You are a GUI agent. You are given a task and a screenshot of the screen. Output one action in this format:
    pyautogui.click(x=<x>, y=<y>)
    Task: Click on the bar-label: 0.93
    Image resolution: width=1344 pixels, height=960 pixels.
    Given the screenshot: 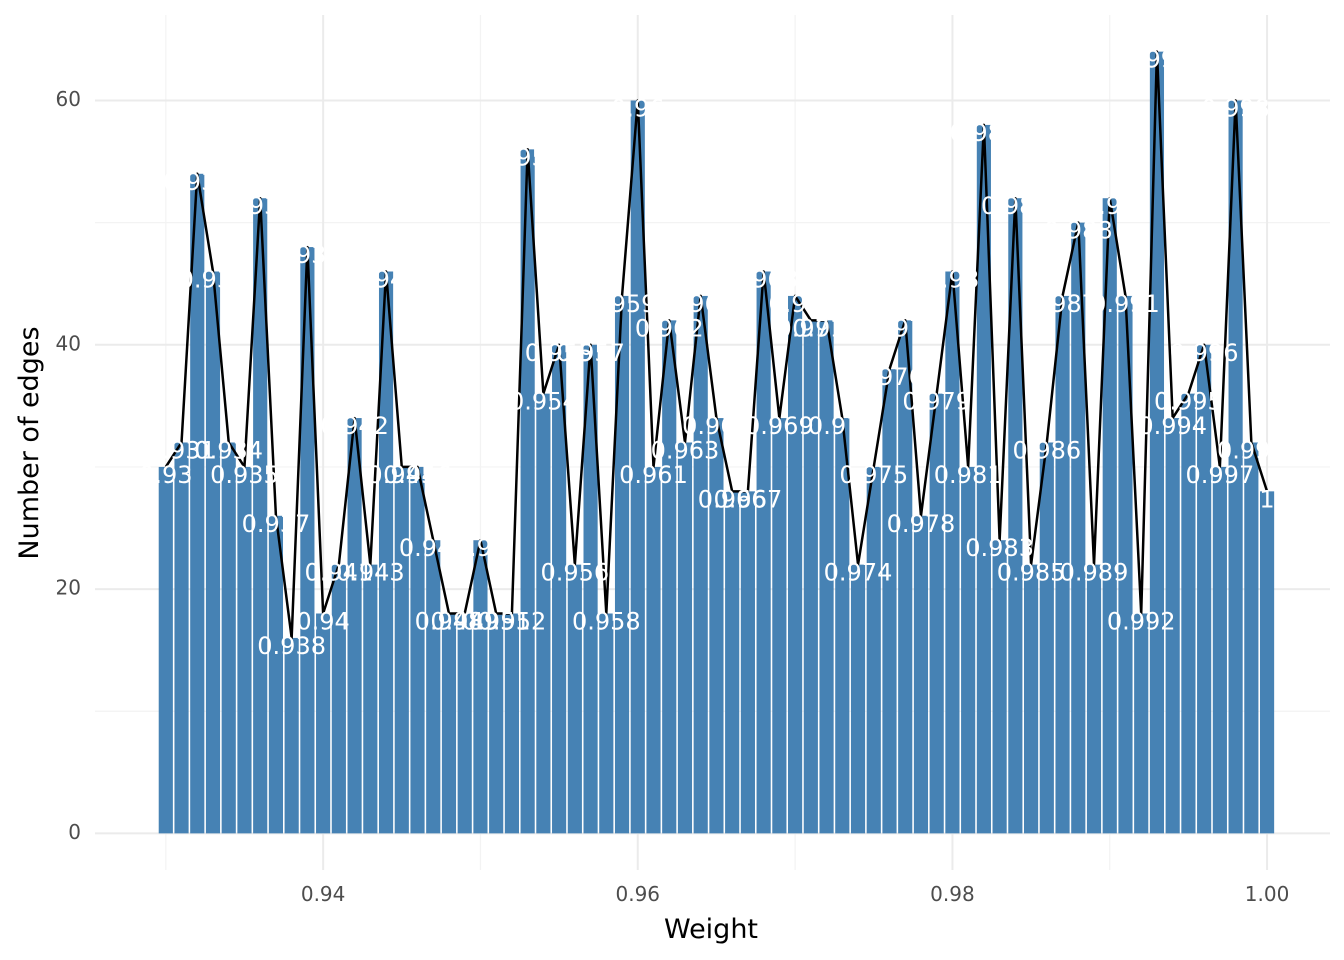 What is the action you would take?
    pyautogui.click(x=165, y=475)
    